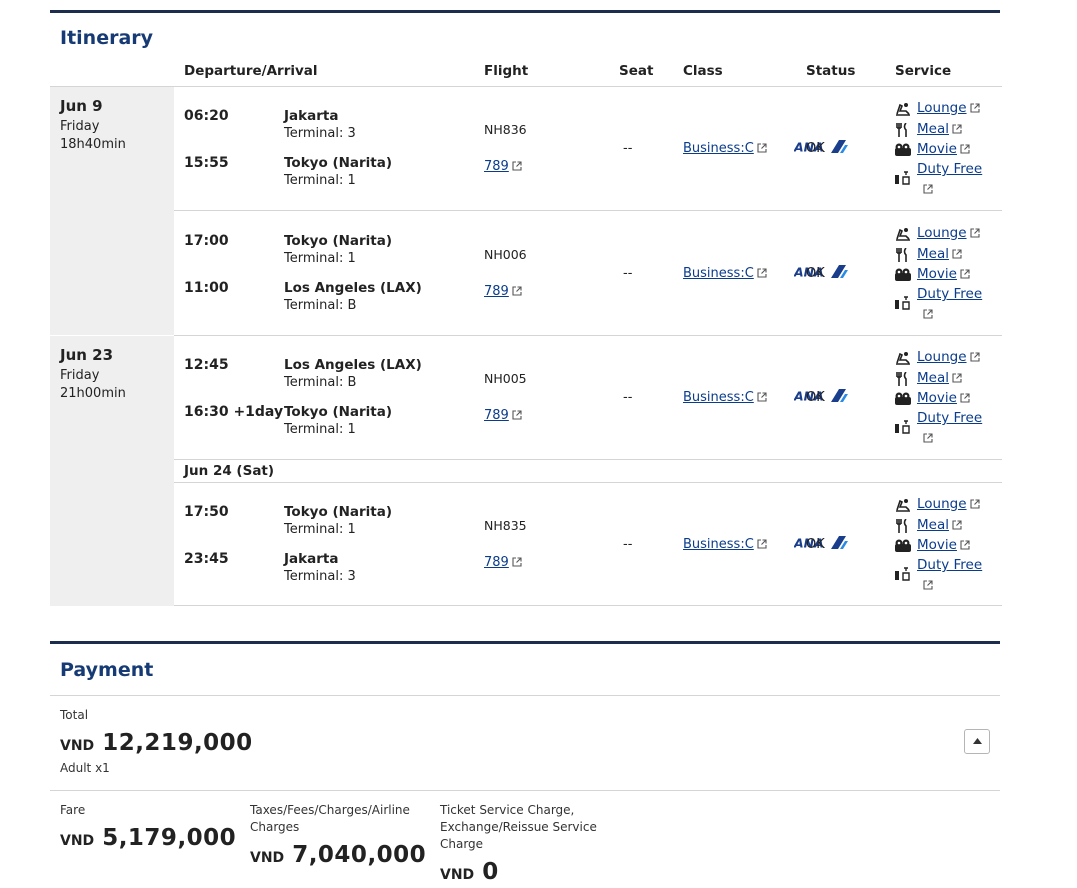  I want to click on header-seat: Seat, so click(636, 71).